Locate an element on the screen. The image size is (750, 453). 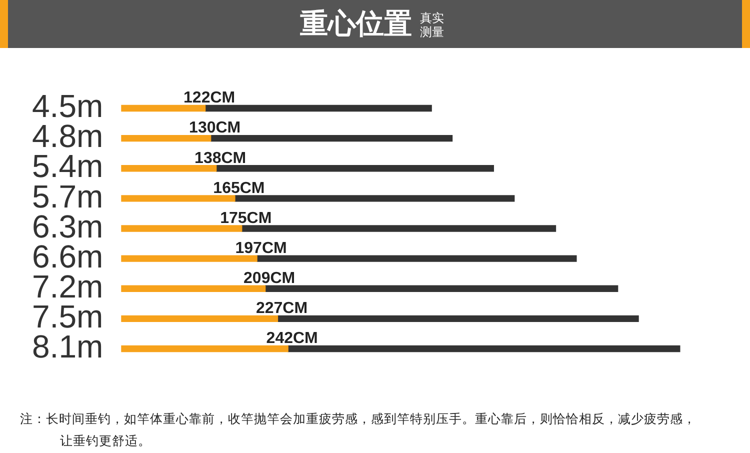
chart-subtitle: 真实测量 is located at coordinates (432, 25).